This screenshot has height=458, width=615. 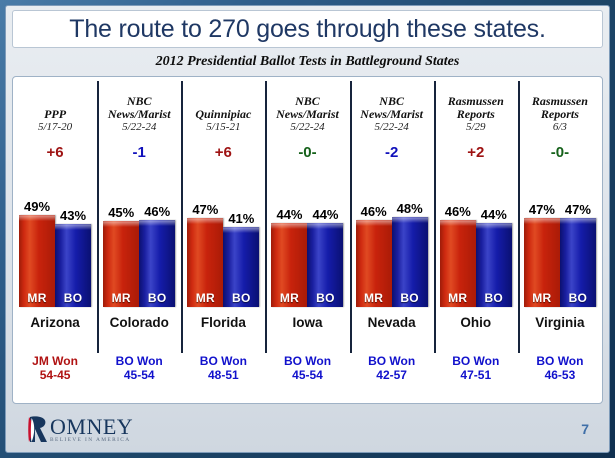 I want to click on bar-chart: 47% MR 41% BO, so click(x=223, y=238).